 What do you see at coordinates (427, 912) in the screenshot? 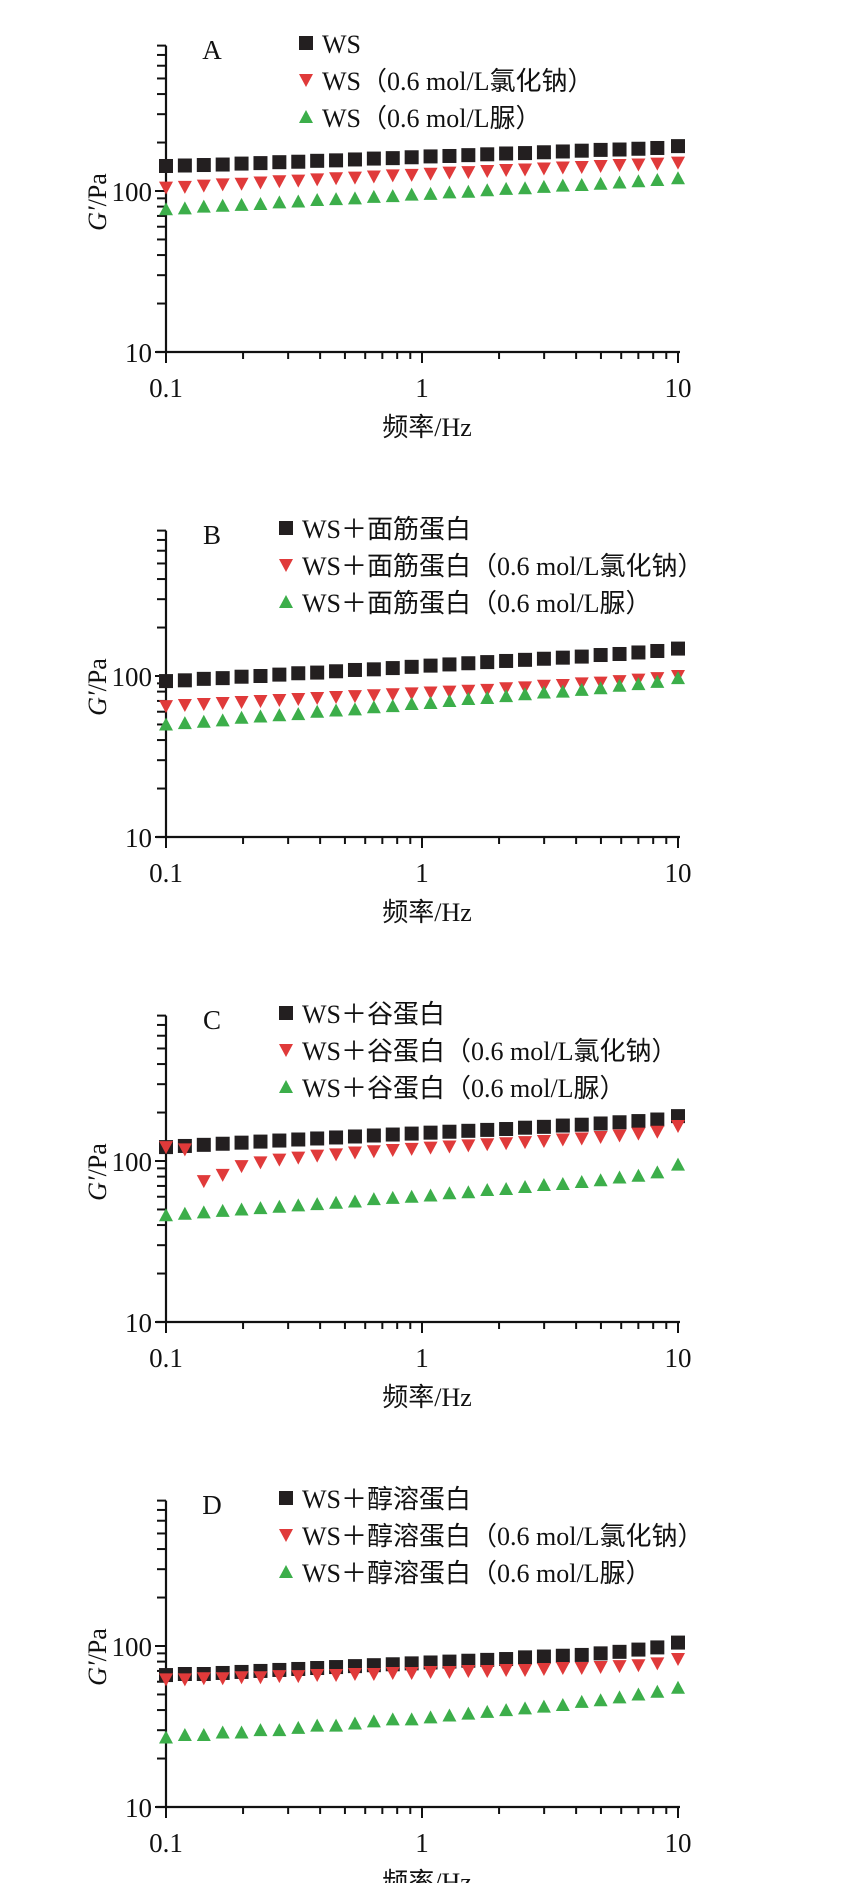
I see `x-axis-title: 频率/Hz` at bounding box center [427, 912].